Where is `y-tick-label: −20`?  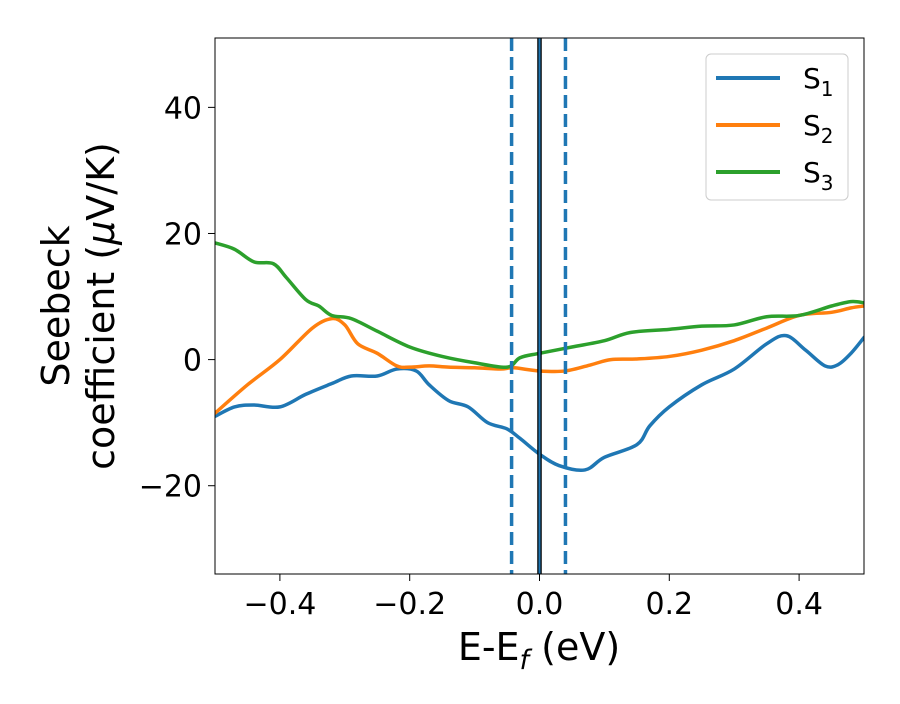
y-tick-label: −20 is located at coordinates (170, 487).